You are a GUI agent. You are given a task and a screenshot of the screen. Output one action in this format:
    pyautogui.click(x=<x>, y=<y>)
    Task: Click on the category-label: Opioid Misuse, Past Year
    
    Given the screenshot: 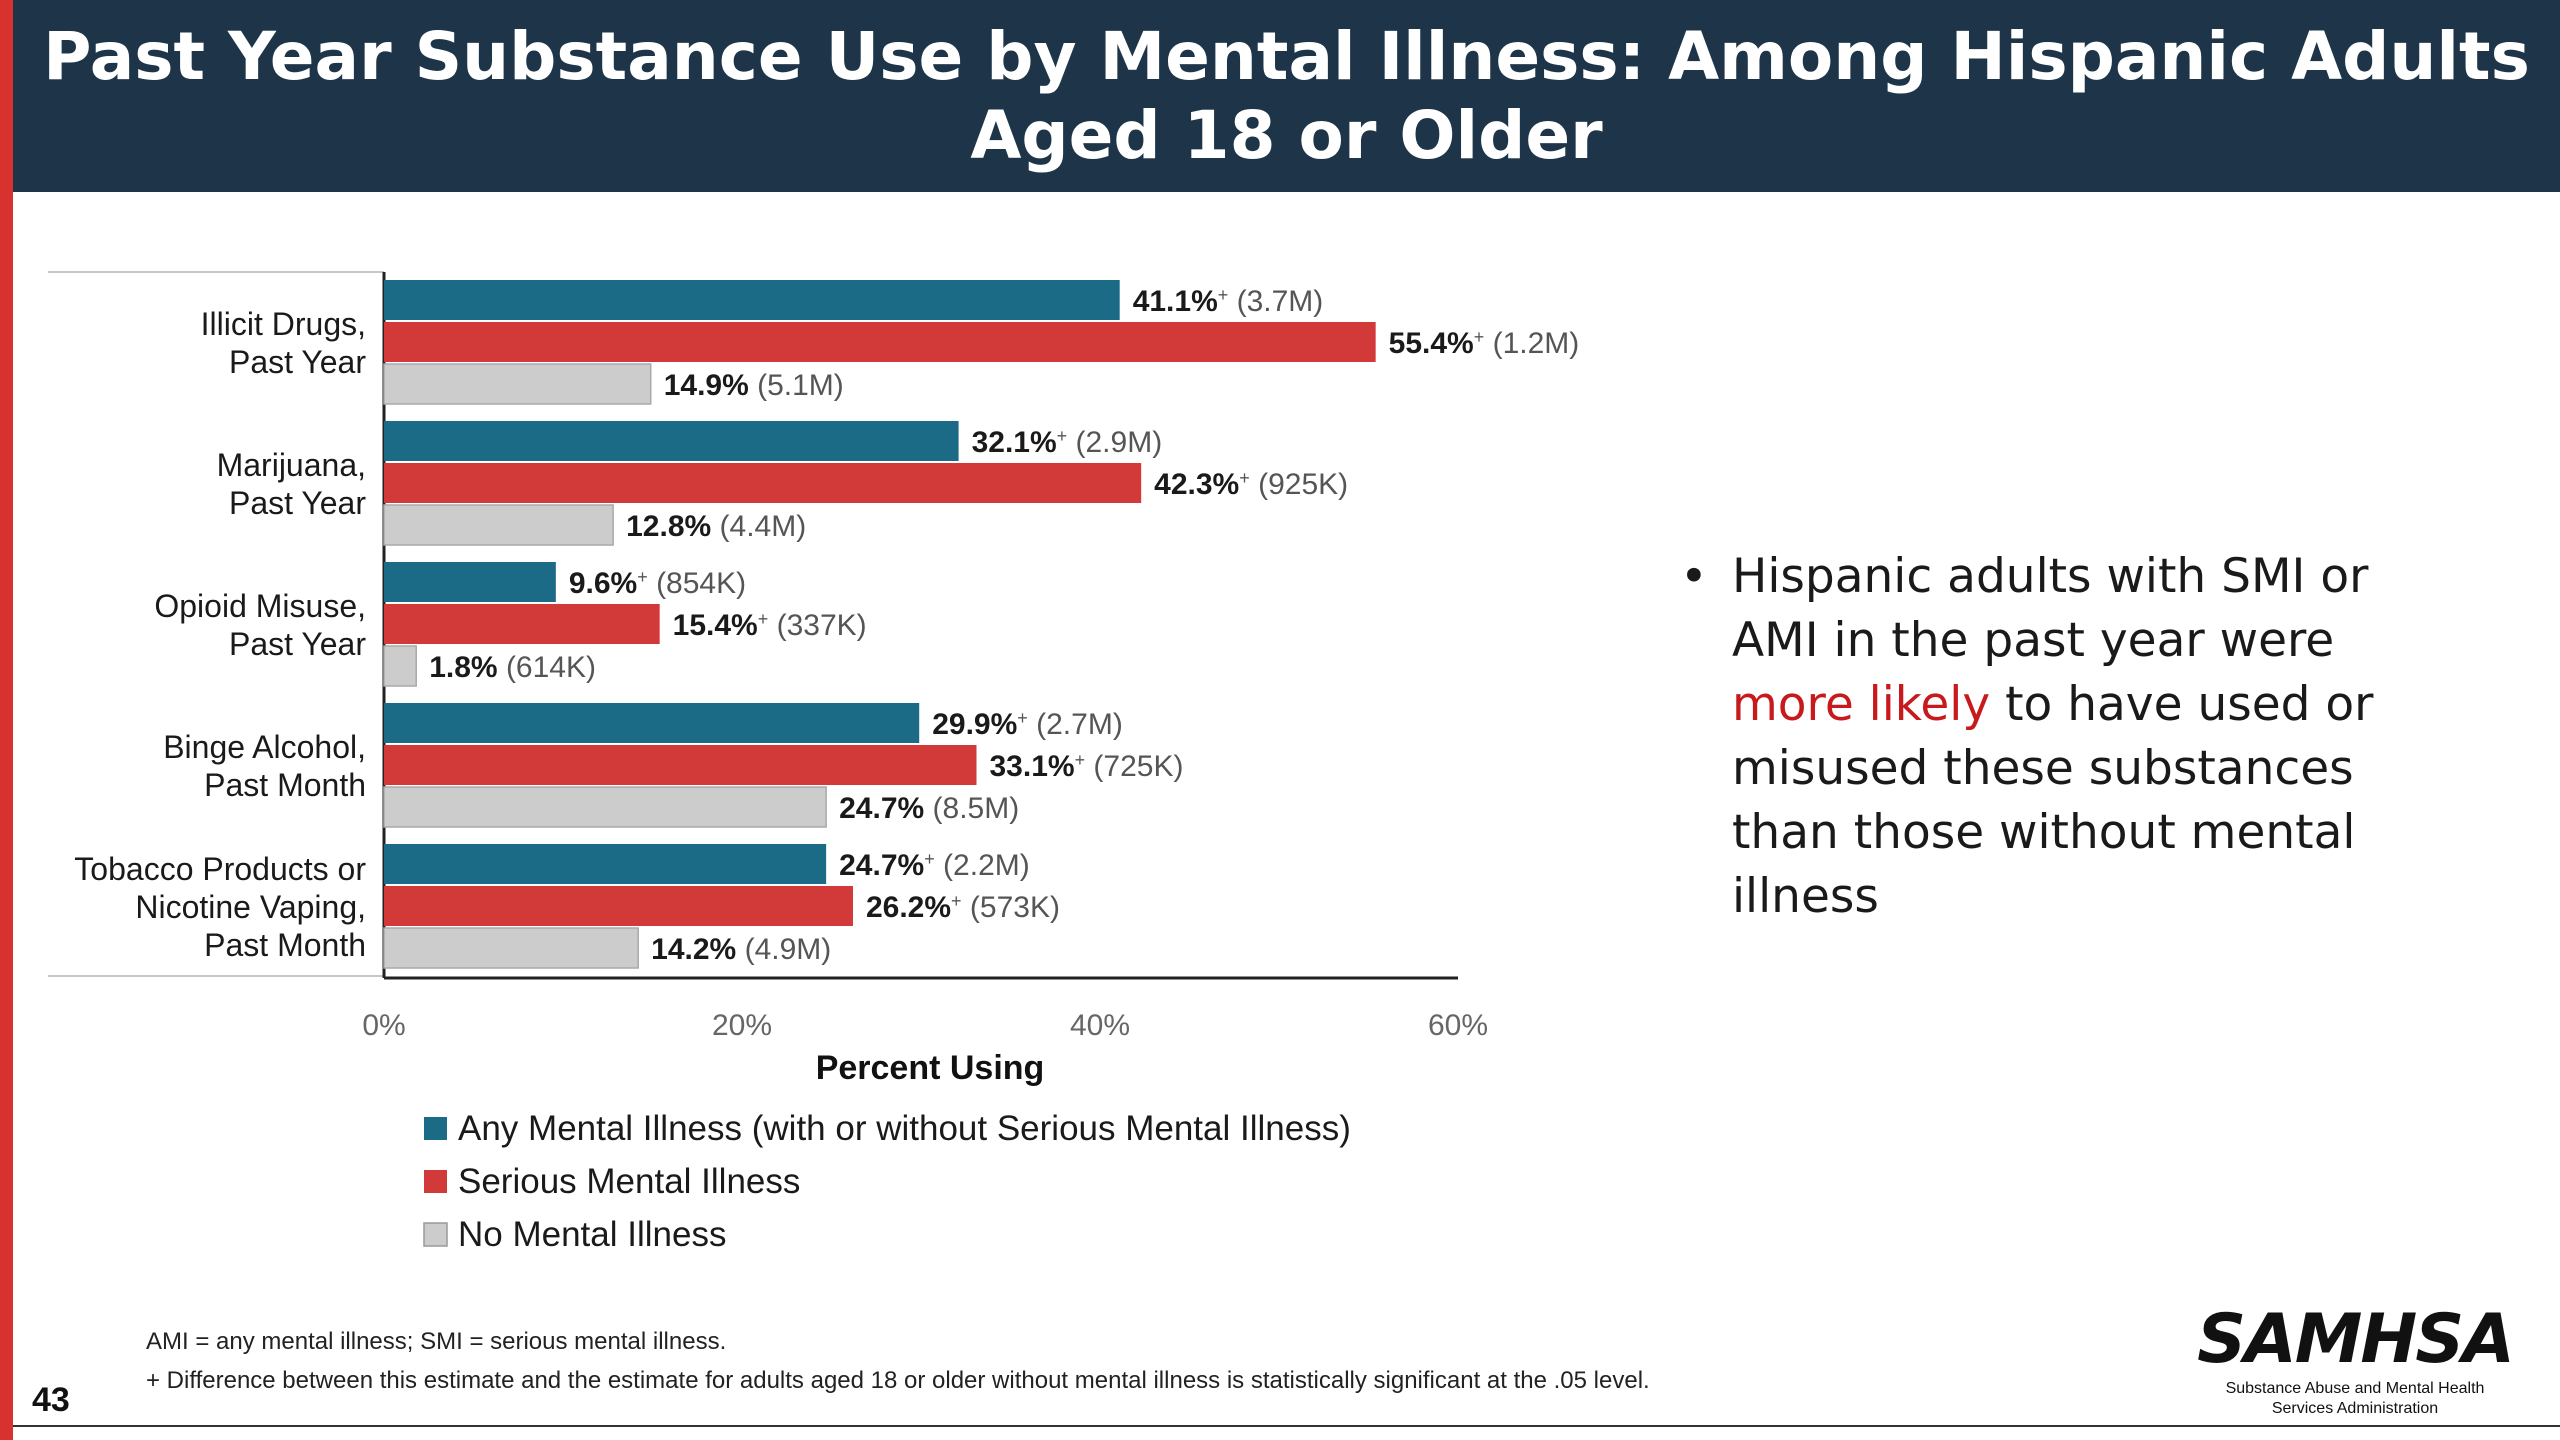 What is the action you would take?
    pyautogui.click(x=260, y=625)
    